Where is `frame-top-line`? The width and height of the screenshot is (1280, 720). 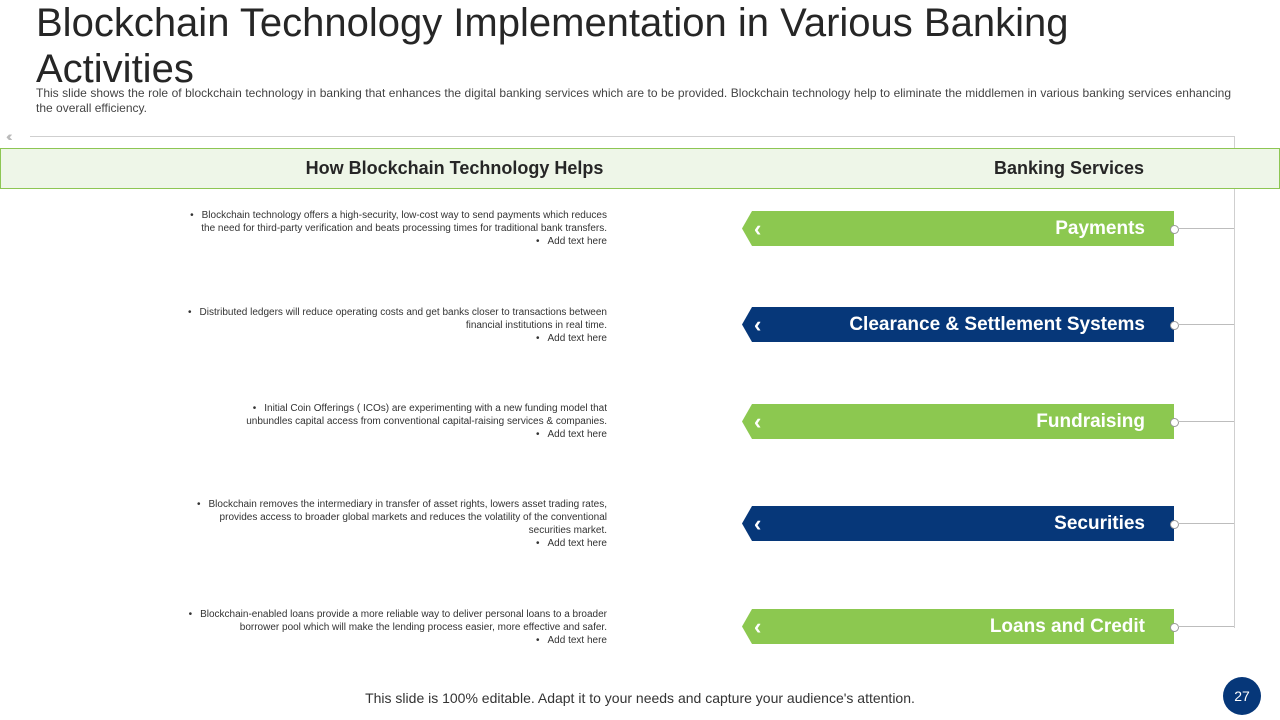
frame-top-line is located at coordinates (632, 136).